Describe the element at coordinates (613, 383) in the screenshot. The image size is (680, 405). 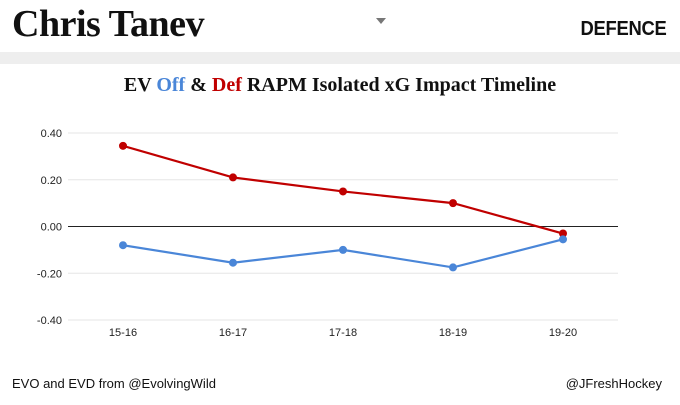
I see `author-credit: @JFreshHockey` at that location.